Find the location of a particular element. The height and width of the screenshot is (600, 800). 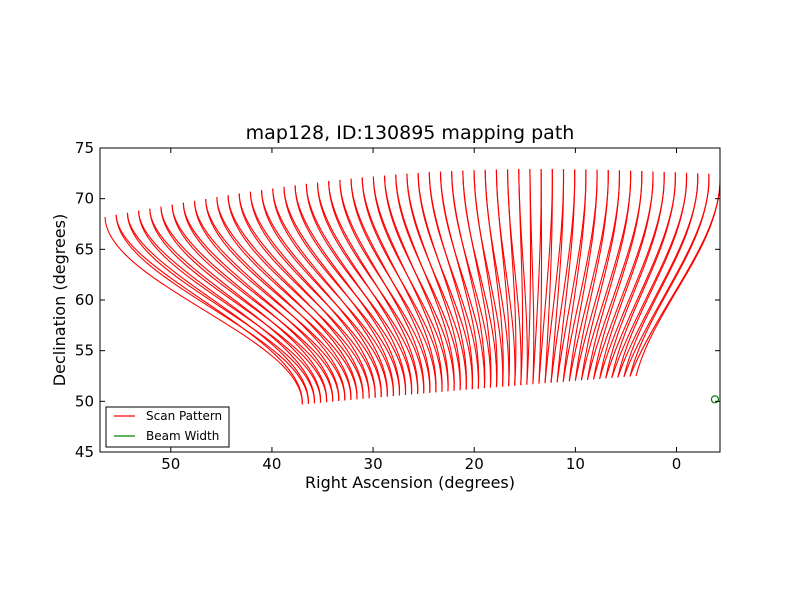

y-tick-label: 60 is located at coordinates (84, 300).